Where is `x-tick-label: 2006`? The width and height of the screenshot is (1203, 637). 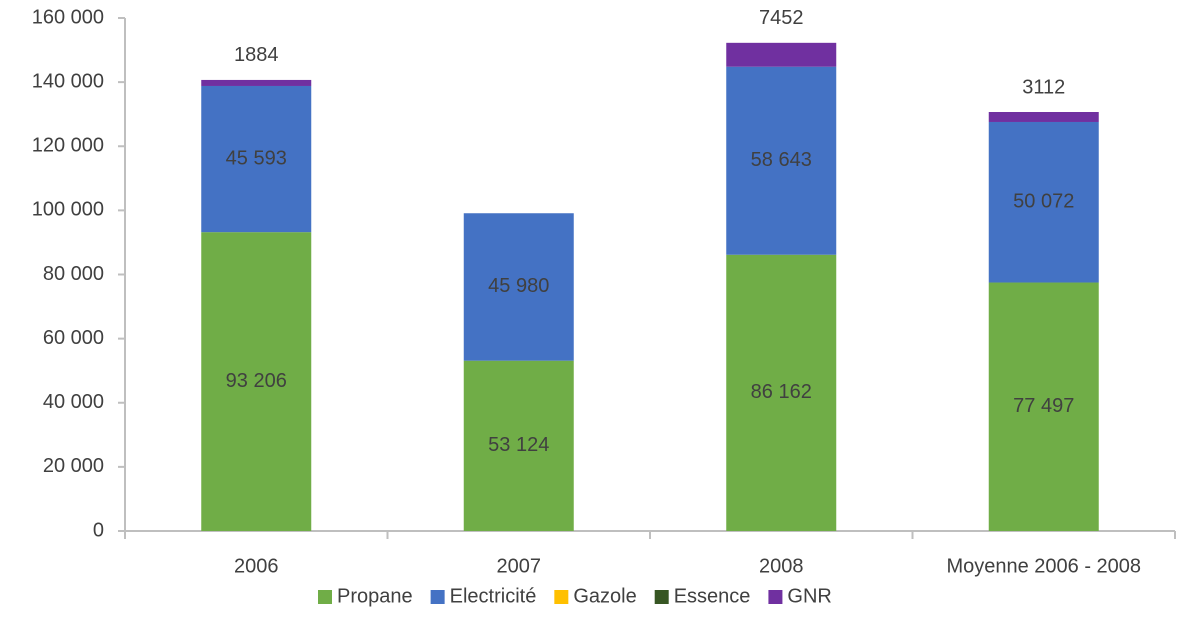 x-tick-label: 2006 is located at coordinates (256, 566).